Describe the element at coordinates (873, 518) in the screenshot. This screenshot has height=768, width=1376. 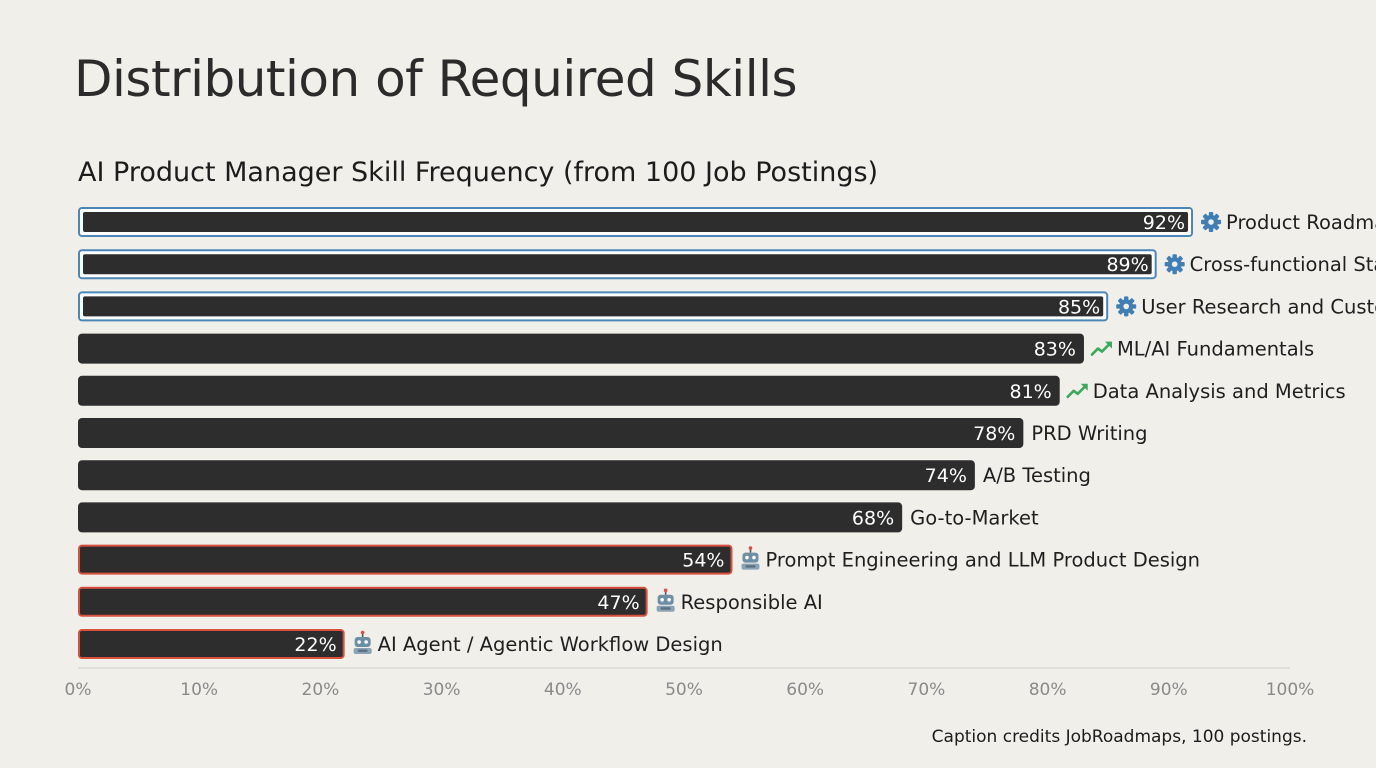
I see `bar-value-label: 68%` at that location.